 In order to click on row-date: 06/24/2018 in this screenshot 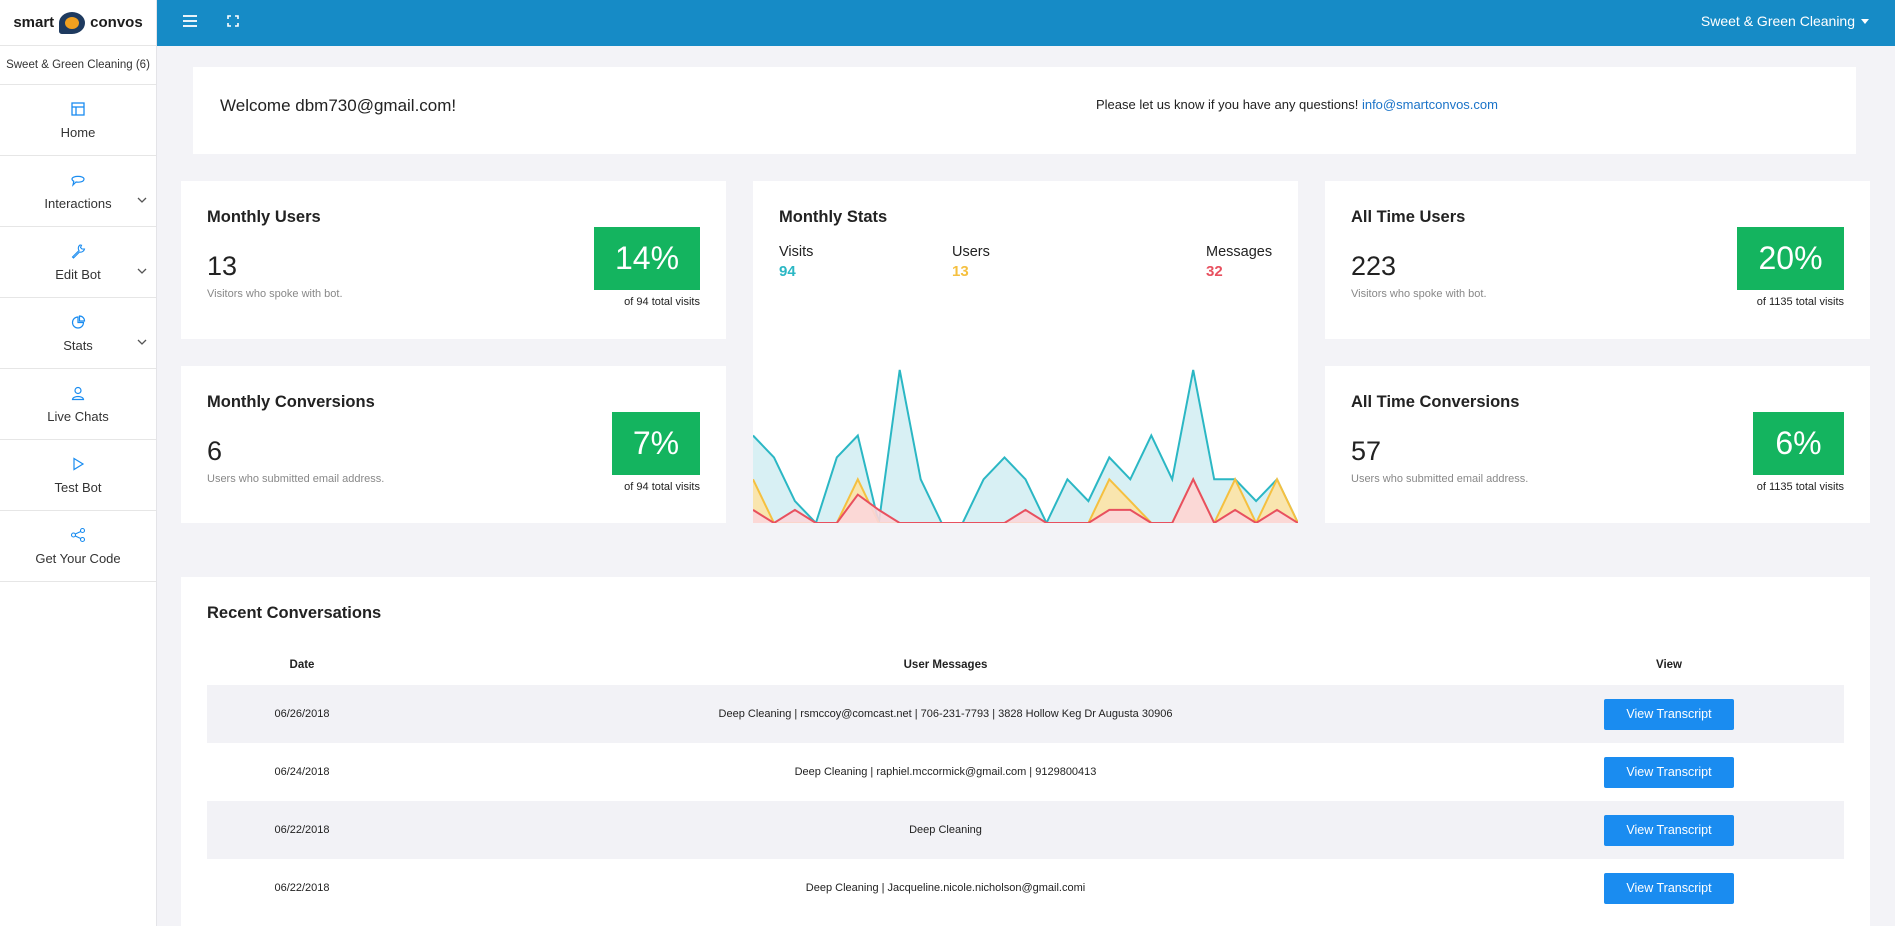, I will do `click(302, 772)`.